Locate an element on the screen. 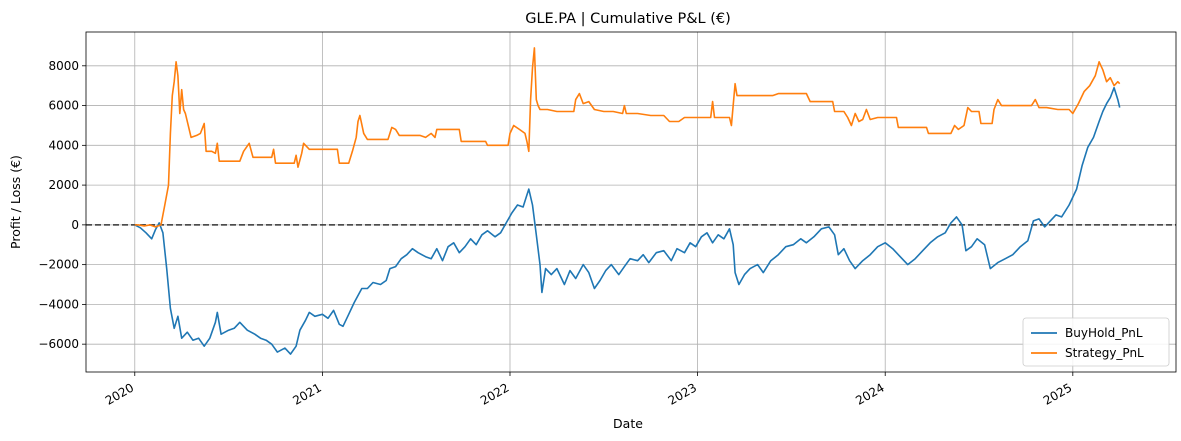  legend: BuyHold_PnL Strategy_PnL is located at coordinates (1096, 342).